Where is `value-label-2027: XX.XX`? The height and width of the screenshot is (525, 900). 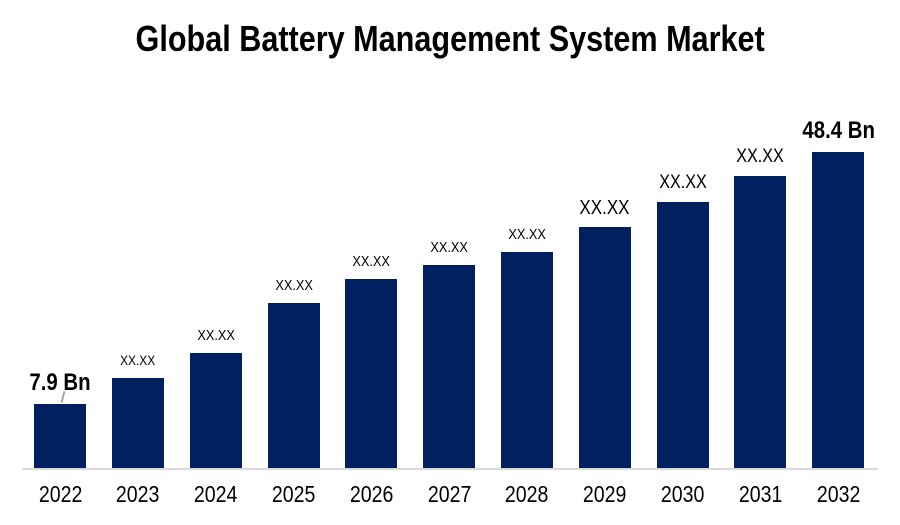
value-label-2027: XX.XX is located at coordinates (449, 248).